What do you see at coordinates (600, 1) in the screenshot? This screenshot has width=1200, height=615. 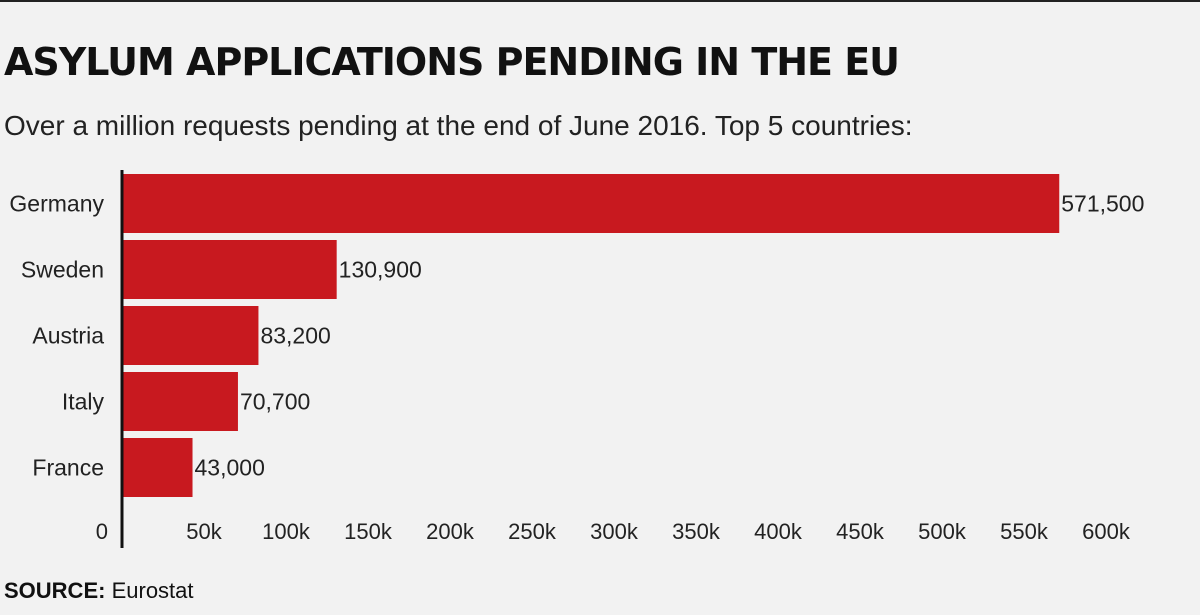 I see `top-rule` at bounding box center [600, 1].